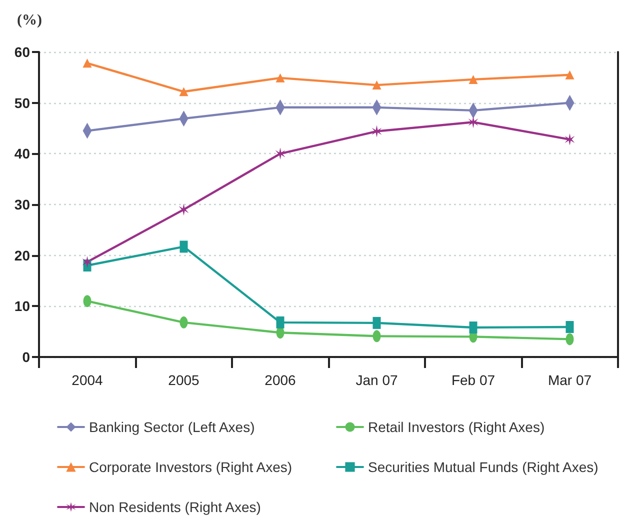 This screenshot has height=517, width=627. I want to click on y-tick-label: 30, so click(22, 204).